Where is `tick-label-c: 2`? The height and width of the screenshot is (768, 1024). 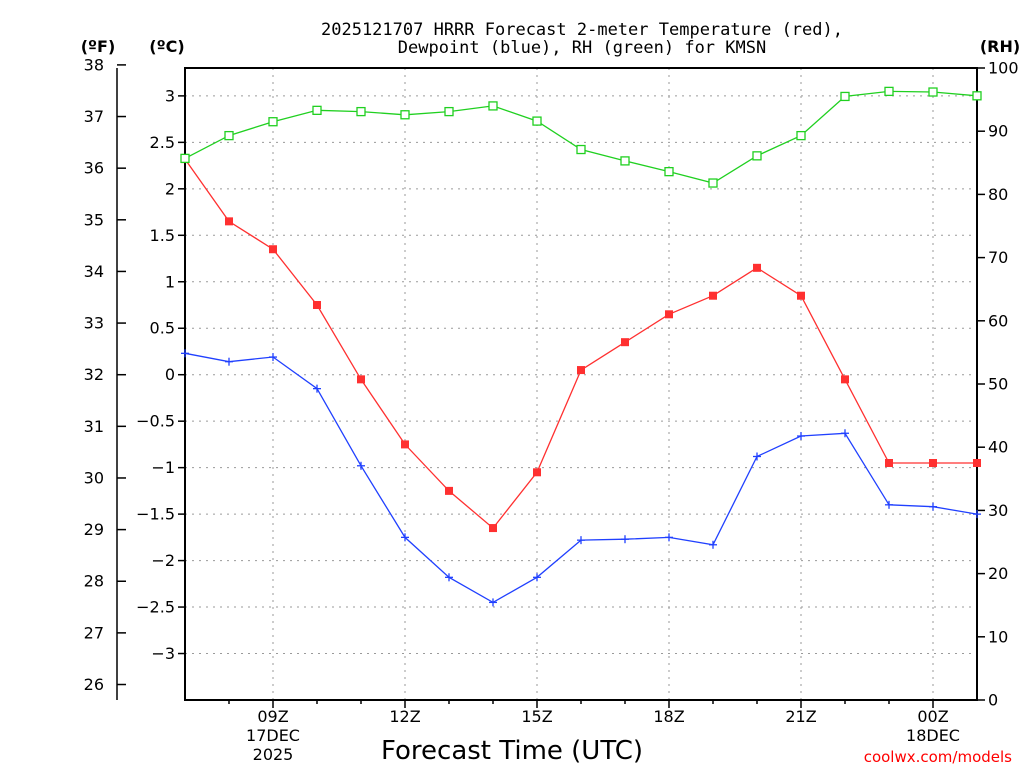 tick-label-c: 2 is located at coordinates (170, 188).